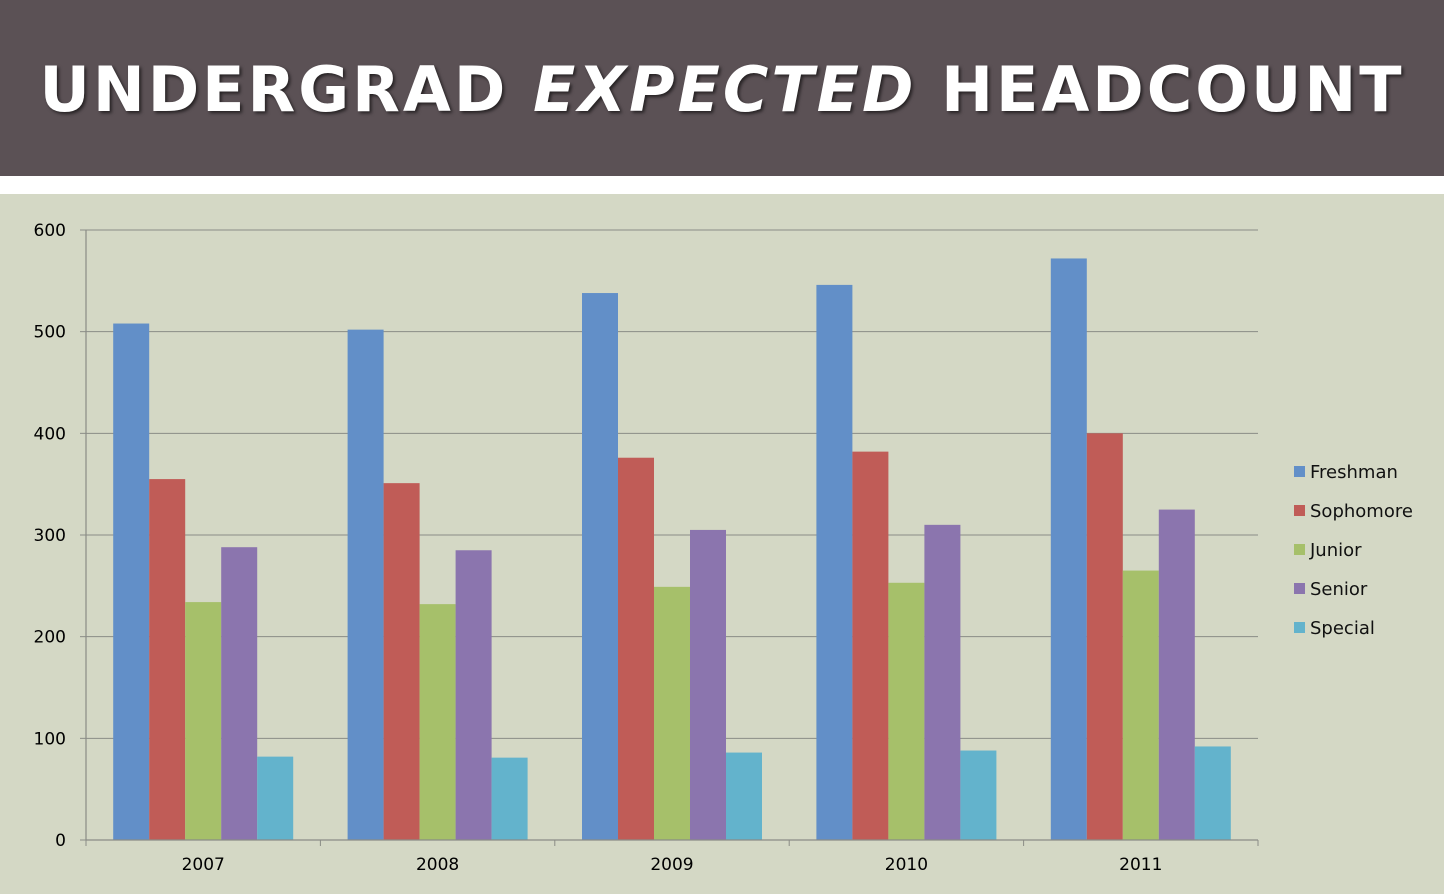 The width and height of the screenshot is (1444, 894). What do you see at coordinates (636, 648) in the screenshot?
I see `bar-sophomore-2009` at bounding box center [636, 648].